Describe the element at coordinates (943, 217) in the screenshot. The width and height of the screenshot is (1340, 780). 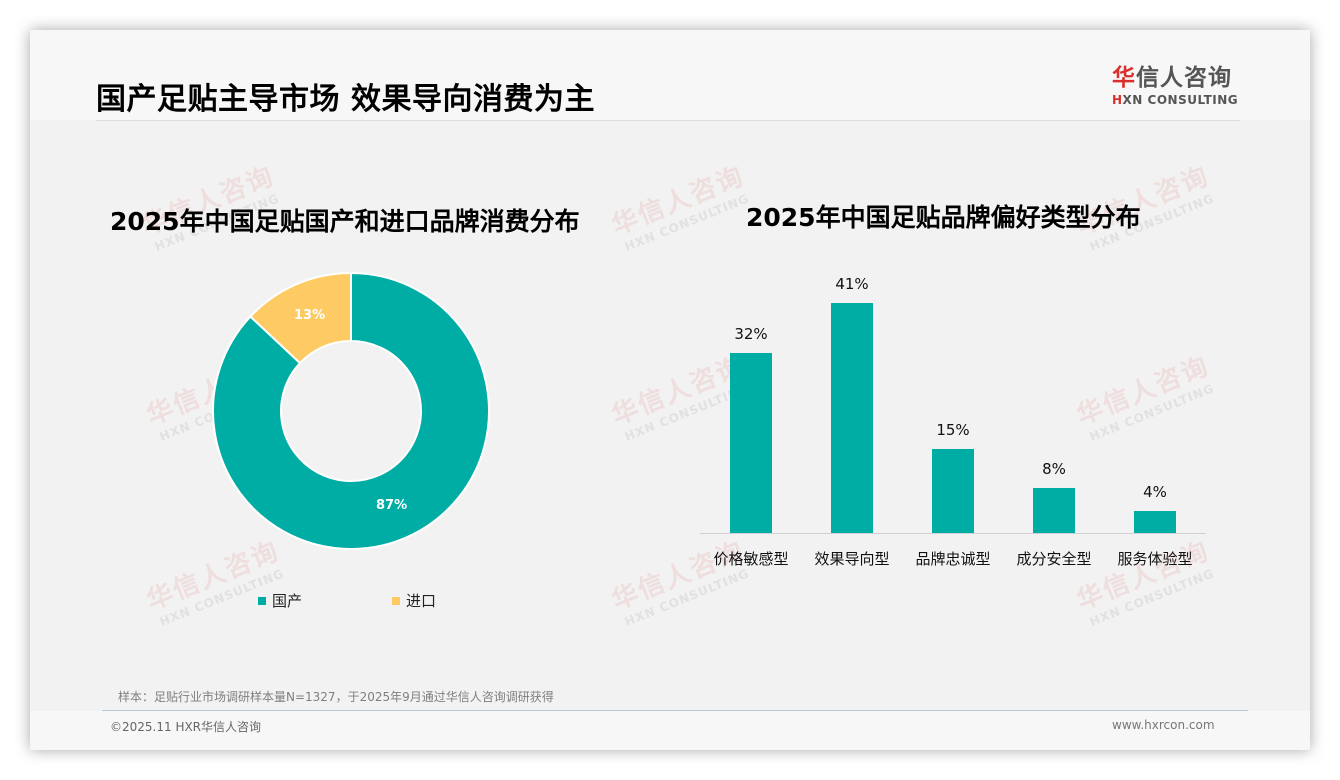
I see `bar-chart-title: 2025年中国足贴品牌偏好类型分布` at that location.